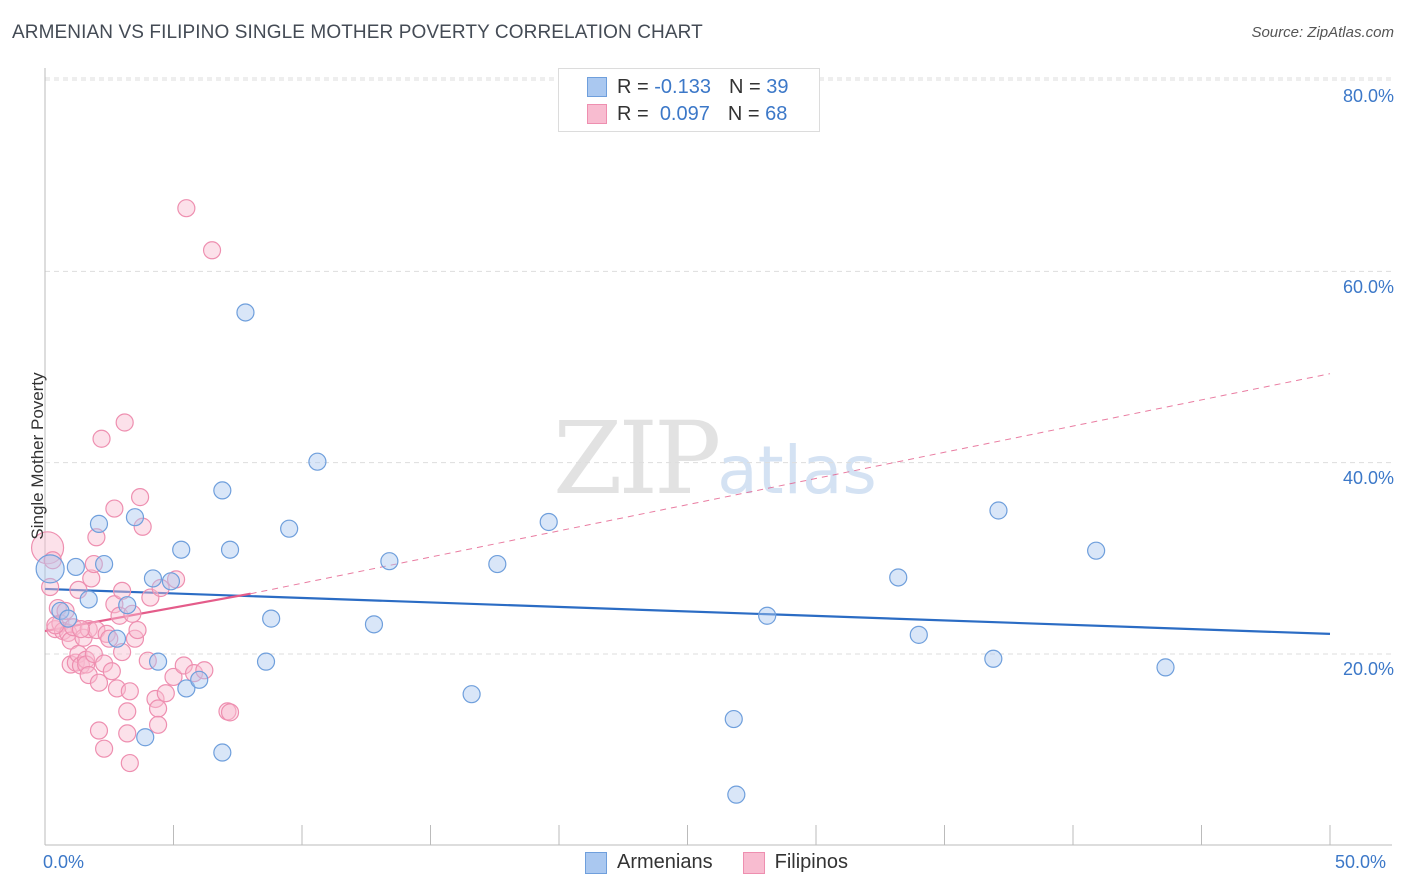 The width and height of the screenshot is (1406, 892). I want to click on filipinos-legend-swatch, so click(753, 862).